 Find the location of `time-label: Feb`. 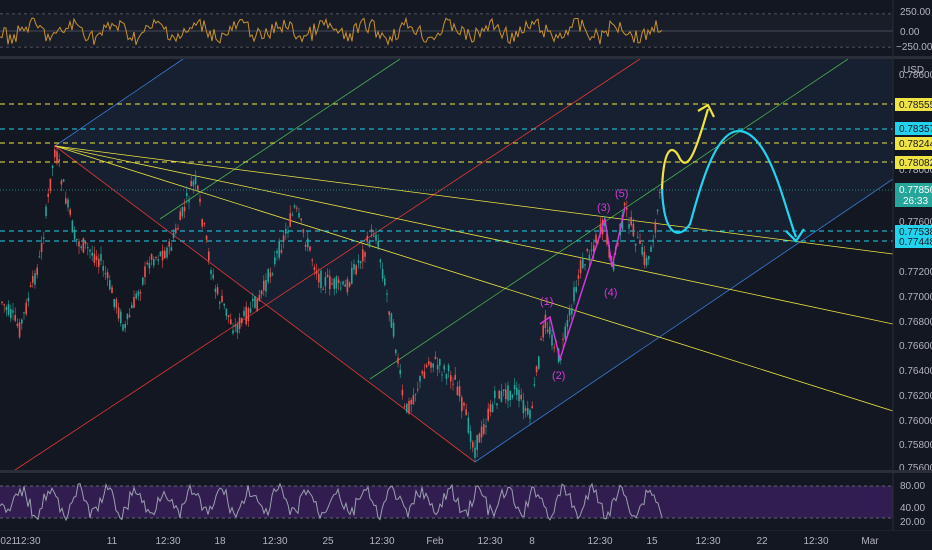

time-label: Feb is located at coordinates (435, 541).